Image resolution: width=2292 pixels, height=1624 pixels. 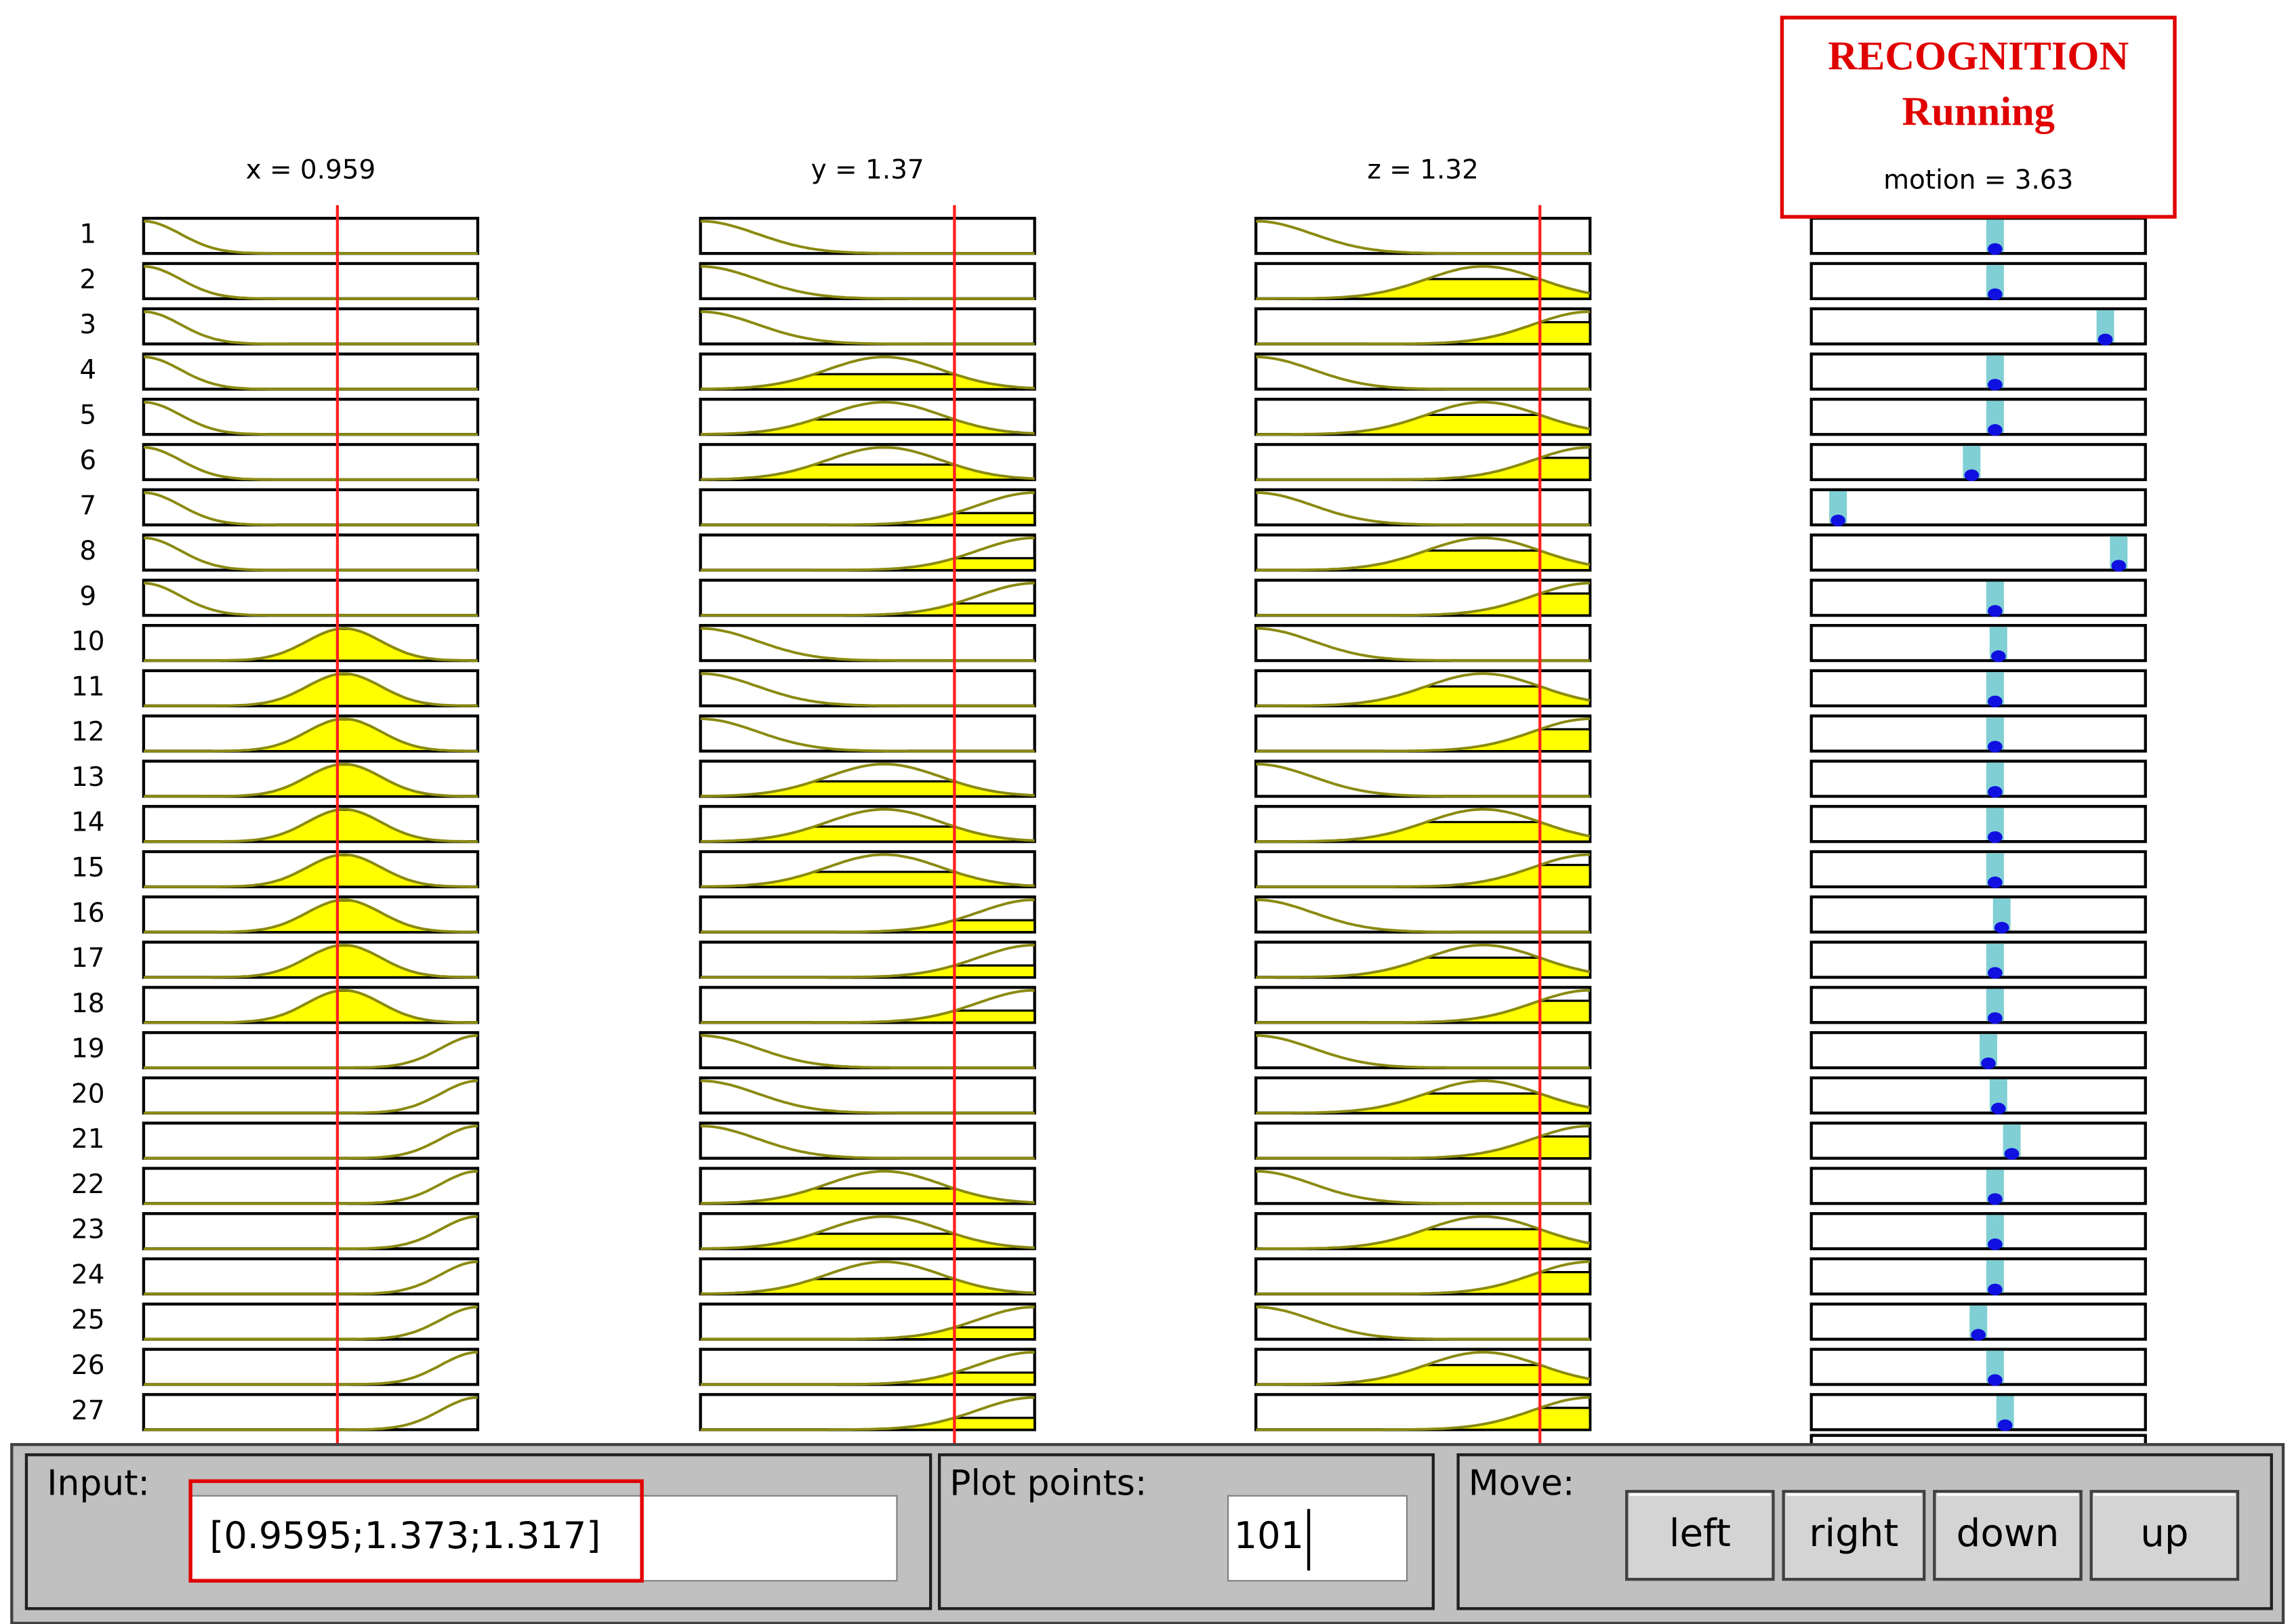 I want to click on move-label: Move:, so click(x=1522, y=1483).